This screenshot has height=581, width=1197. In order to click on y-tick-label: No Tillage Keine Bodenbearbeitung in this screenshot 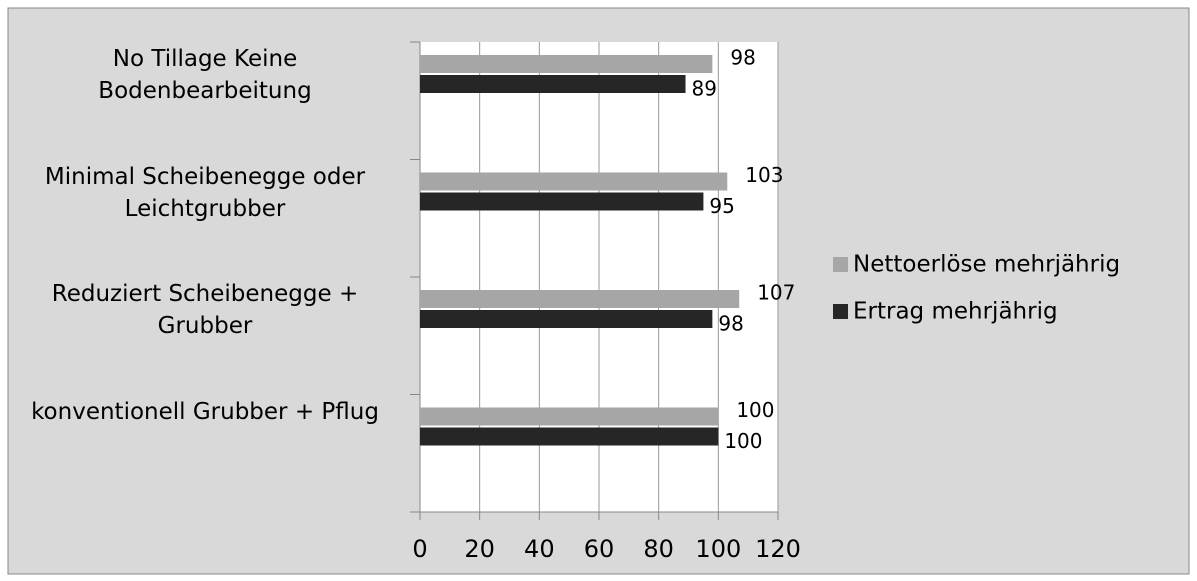, I will do `click(205, 75)`.